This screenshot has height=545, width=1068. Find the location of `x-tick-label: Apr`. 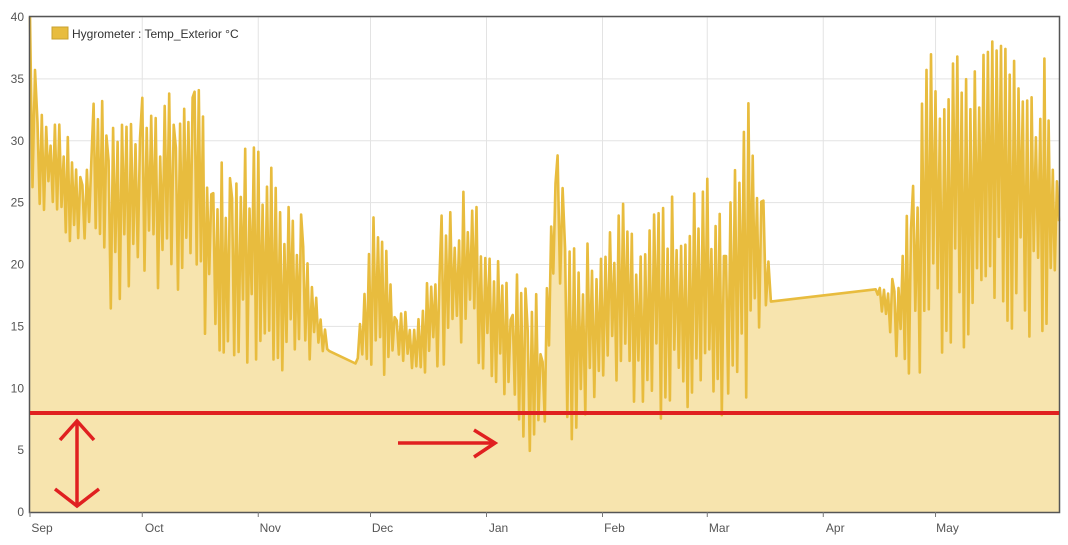

x-tick-label: Apr is located at coordinates (835, 528).